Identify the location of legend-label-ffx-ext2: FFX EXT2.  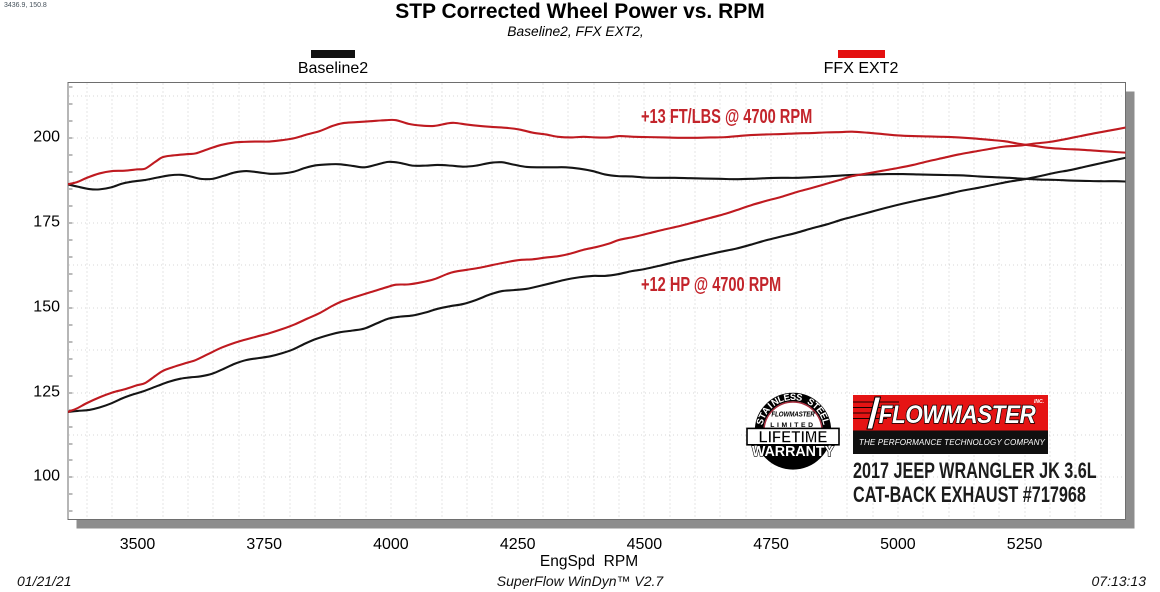
(861, 68).